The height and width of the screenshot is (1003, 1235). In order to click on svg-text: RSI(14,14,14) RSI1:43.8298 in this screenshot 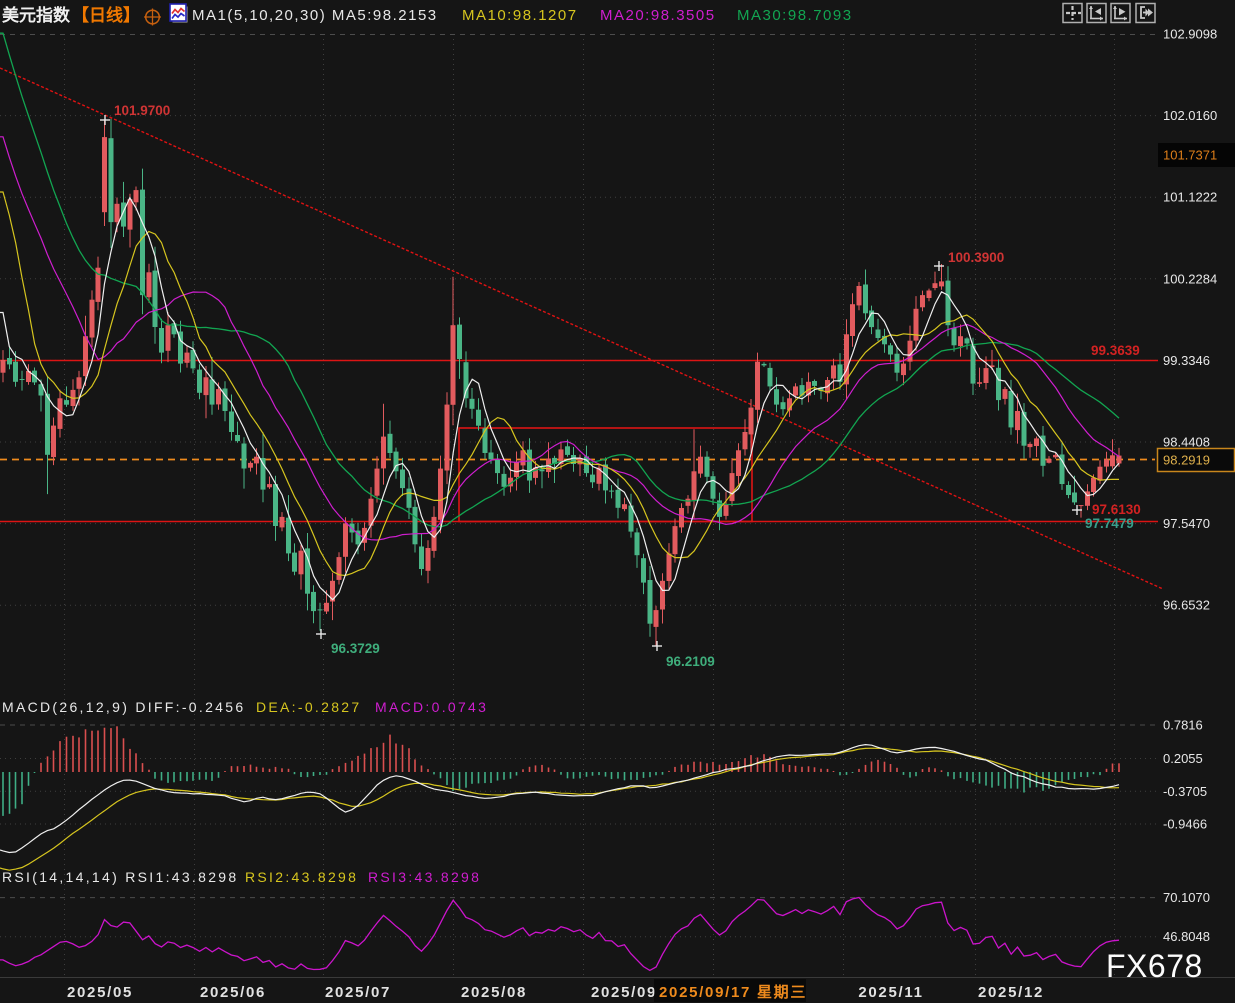, I will do `click(120, 877)`.